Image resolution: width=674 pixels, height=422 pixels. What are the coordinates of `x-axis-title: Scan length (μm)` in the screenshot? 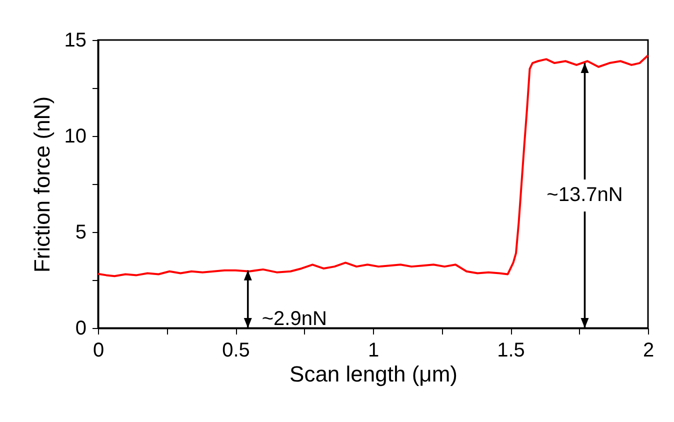 It's located at (374, 374).